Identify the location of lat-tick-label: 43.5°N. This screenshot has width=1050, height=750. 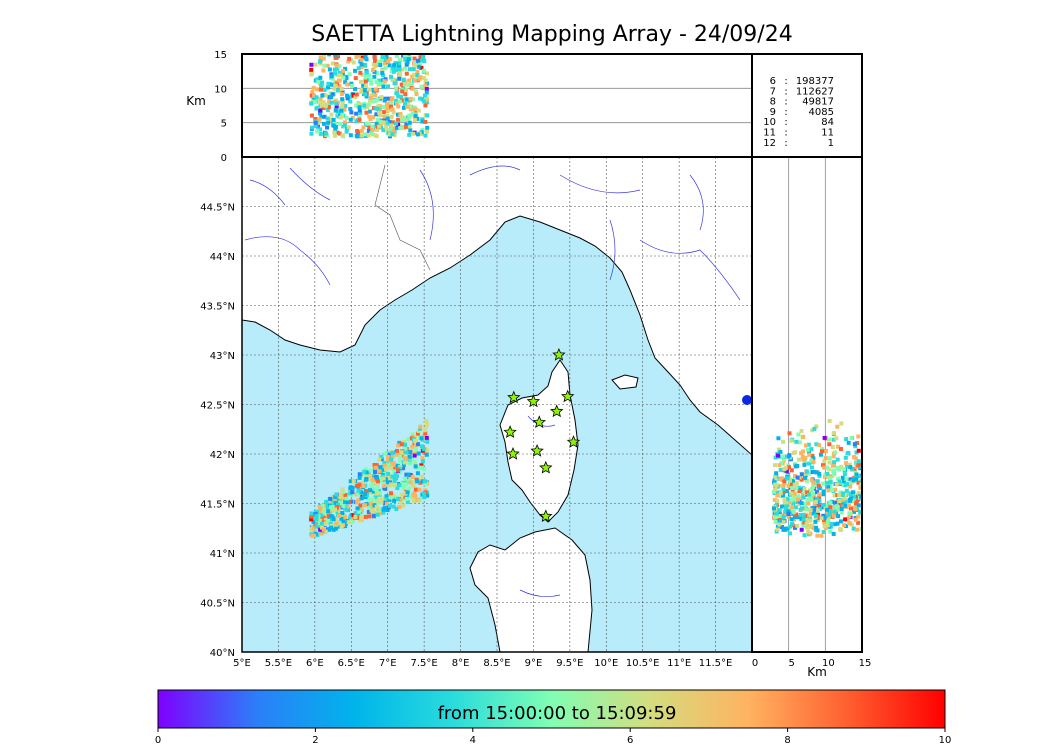
(217, 307).